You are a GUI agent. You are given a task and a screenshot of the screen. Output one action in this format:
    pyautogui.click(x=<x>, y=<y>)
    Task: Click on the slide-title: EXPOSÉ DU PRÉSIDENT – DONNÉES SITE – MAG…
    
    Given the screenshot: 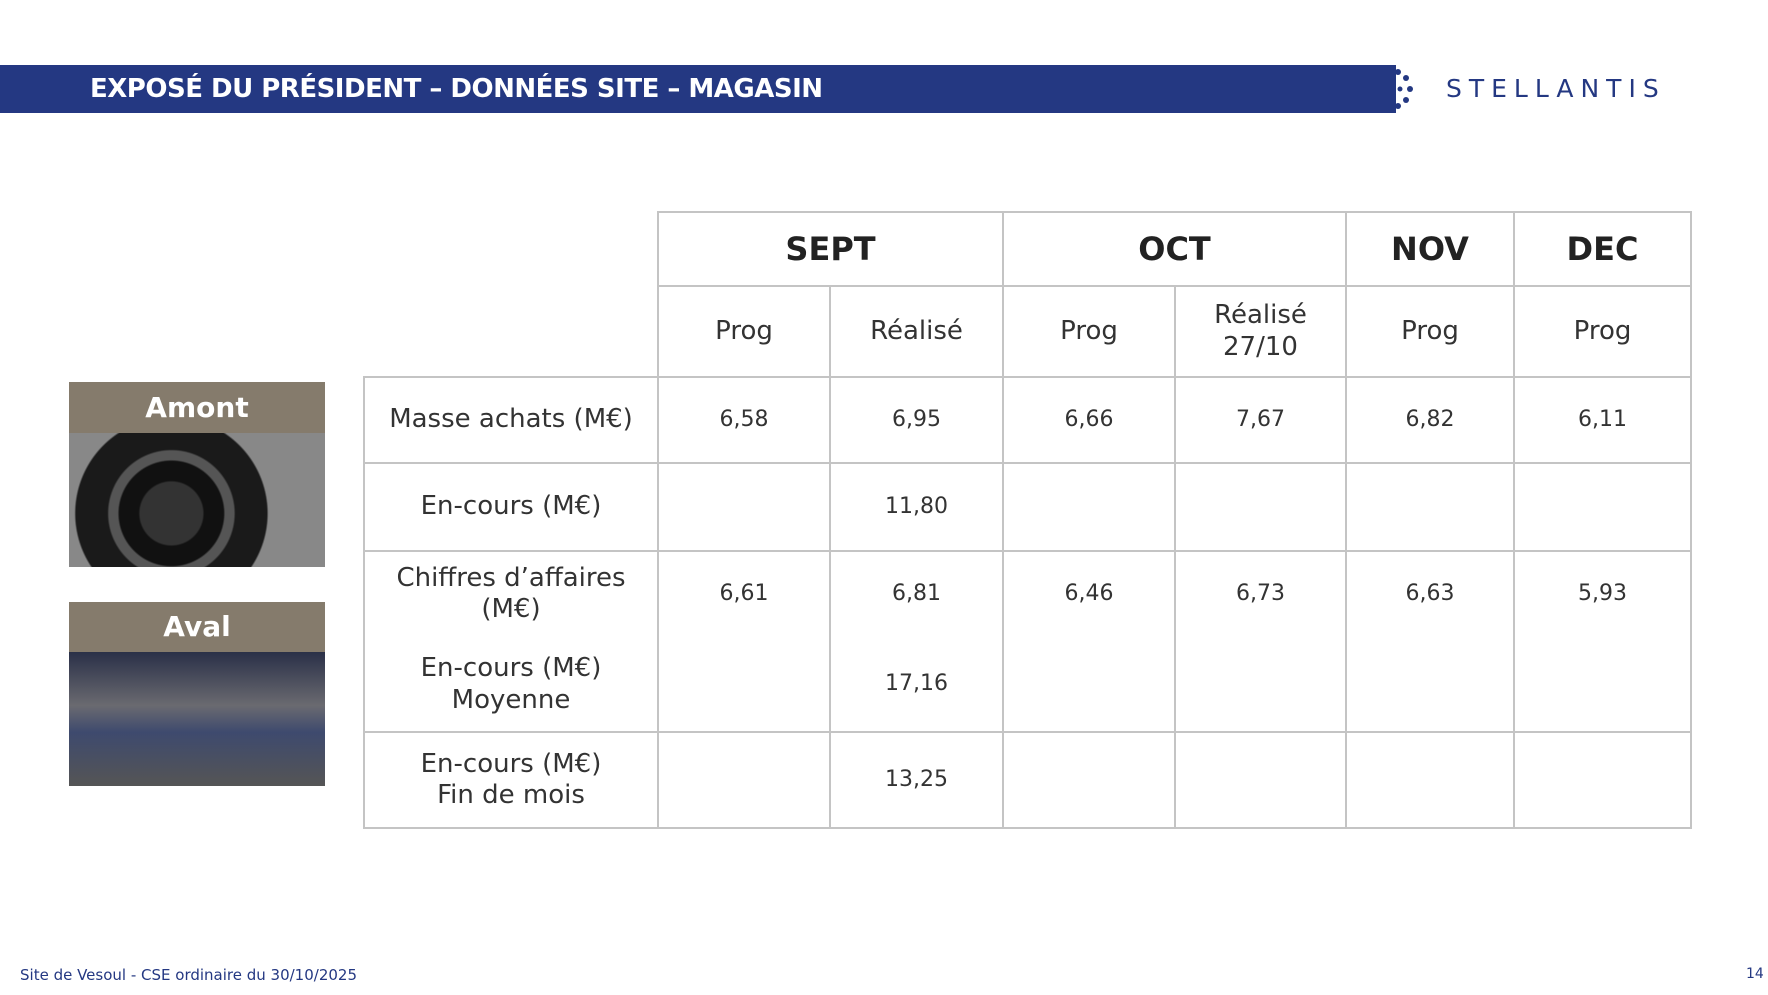 What is the action you would take?
    pyautogui.click(x=456, y=89)
    